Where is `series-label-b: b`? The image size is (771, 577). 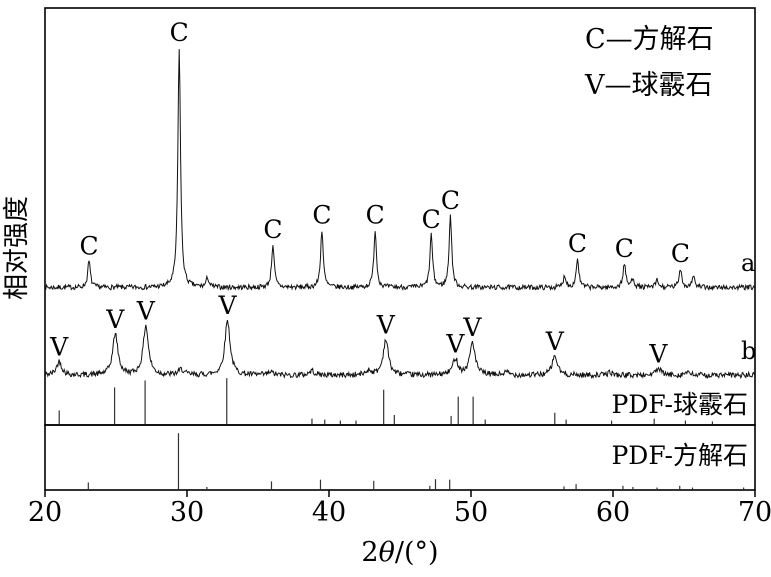
series-label-b: b is located at coordinates (748, 351).